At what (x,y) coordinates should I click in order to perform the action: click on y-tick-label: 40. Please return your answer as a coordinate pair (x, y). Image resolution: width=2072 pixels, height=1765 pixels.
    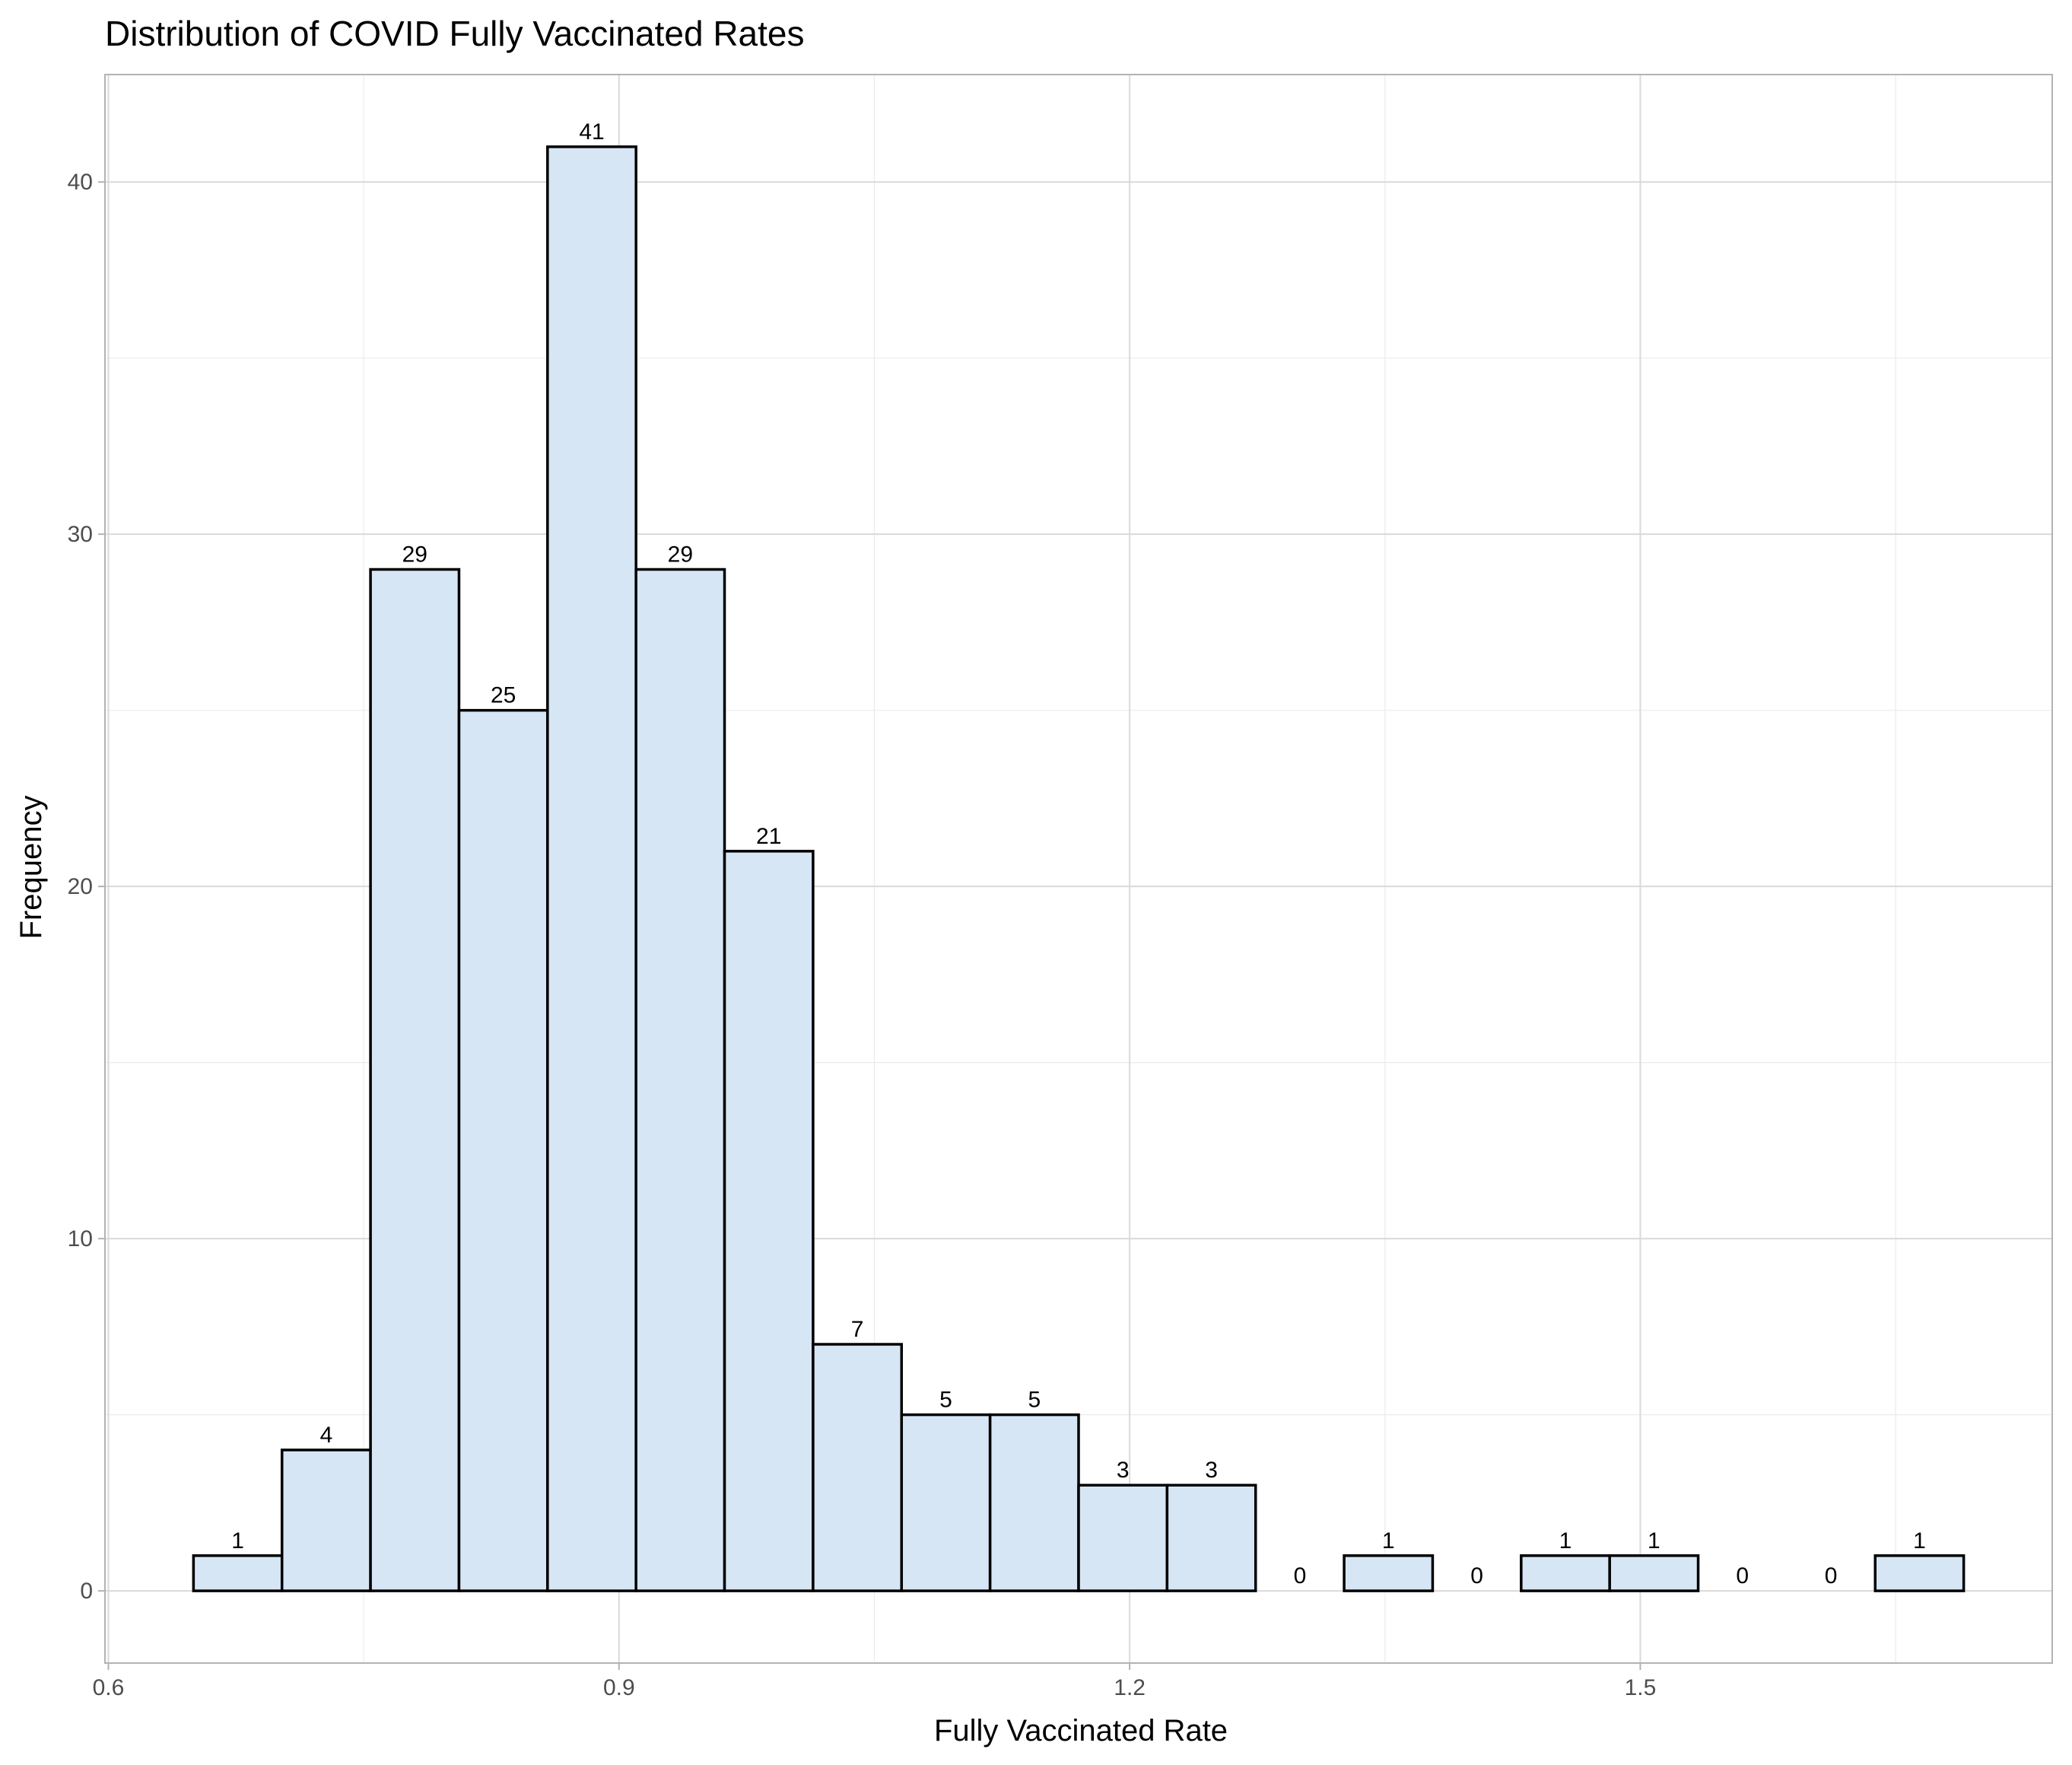
    Looking at the image, I should click on (80, 183).